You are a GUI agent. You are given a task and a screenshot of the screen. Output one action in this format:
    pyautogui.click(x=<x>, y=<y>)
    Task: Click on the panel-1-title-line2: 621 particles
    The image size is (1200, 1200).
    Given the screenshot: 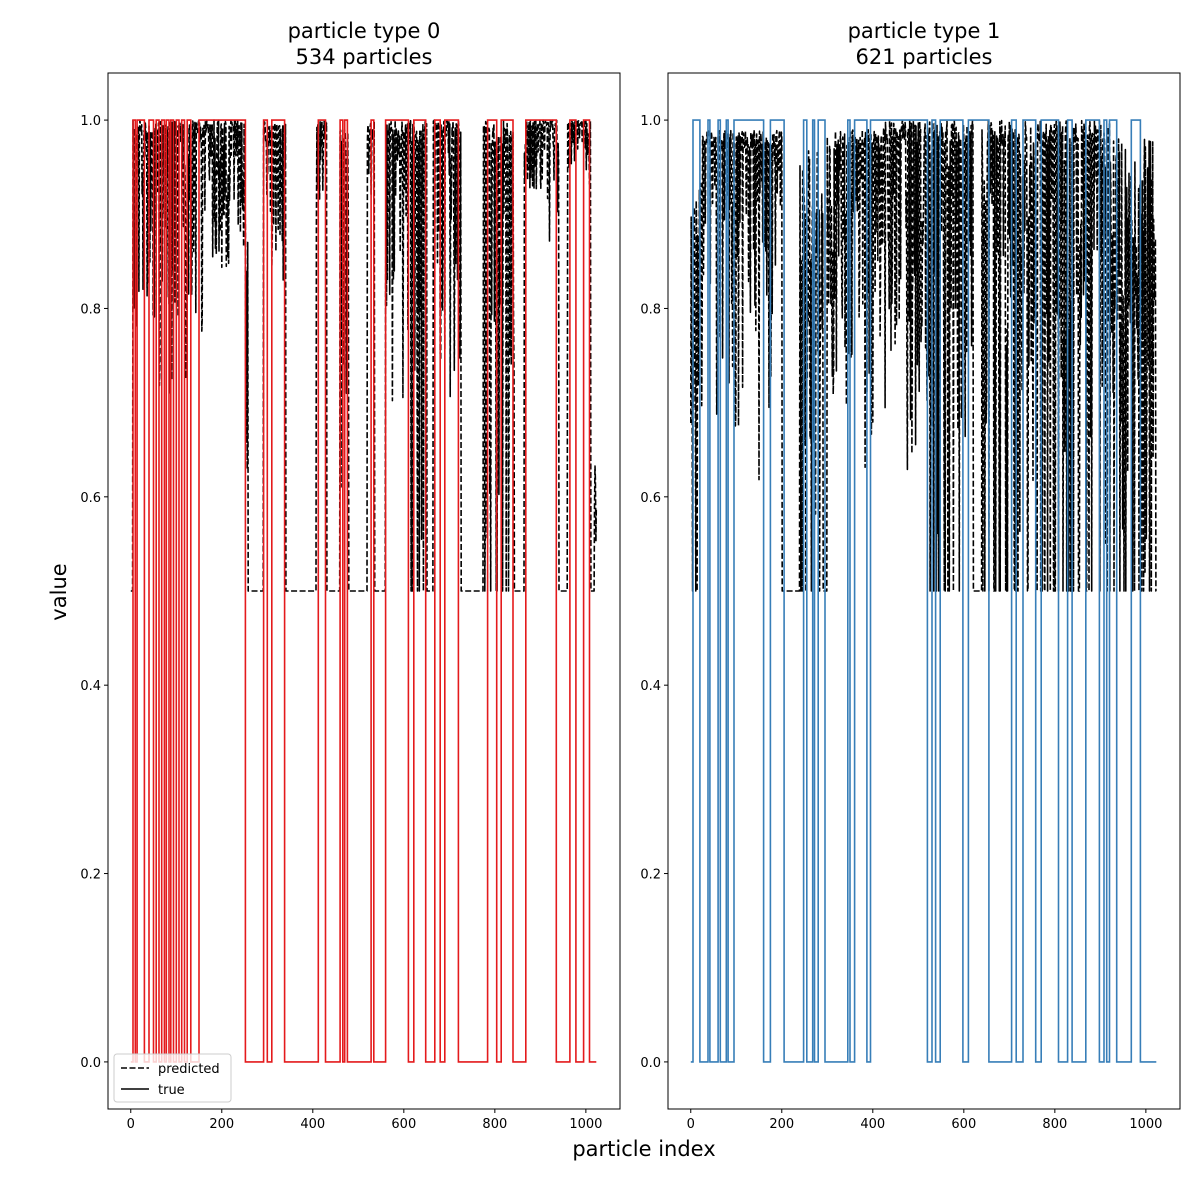 What is the action you would take?
    pyautogui.click(x=924, y=57)
    